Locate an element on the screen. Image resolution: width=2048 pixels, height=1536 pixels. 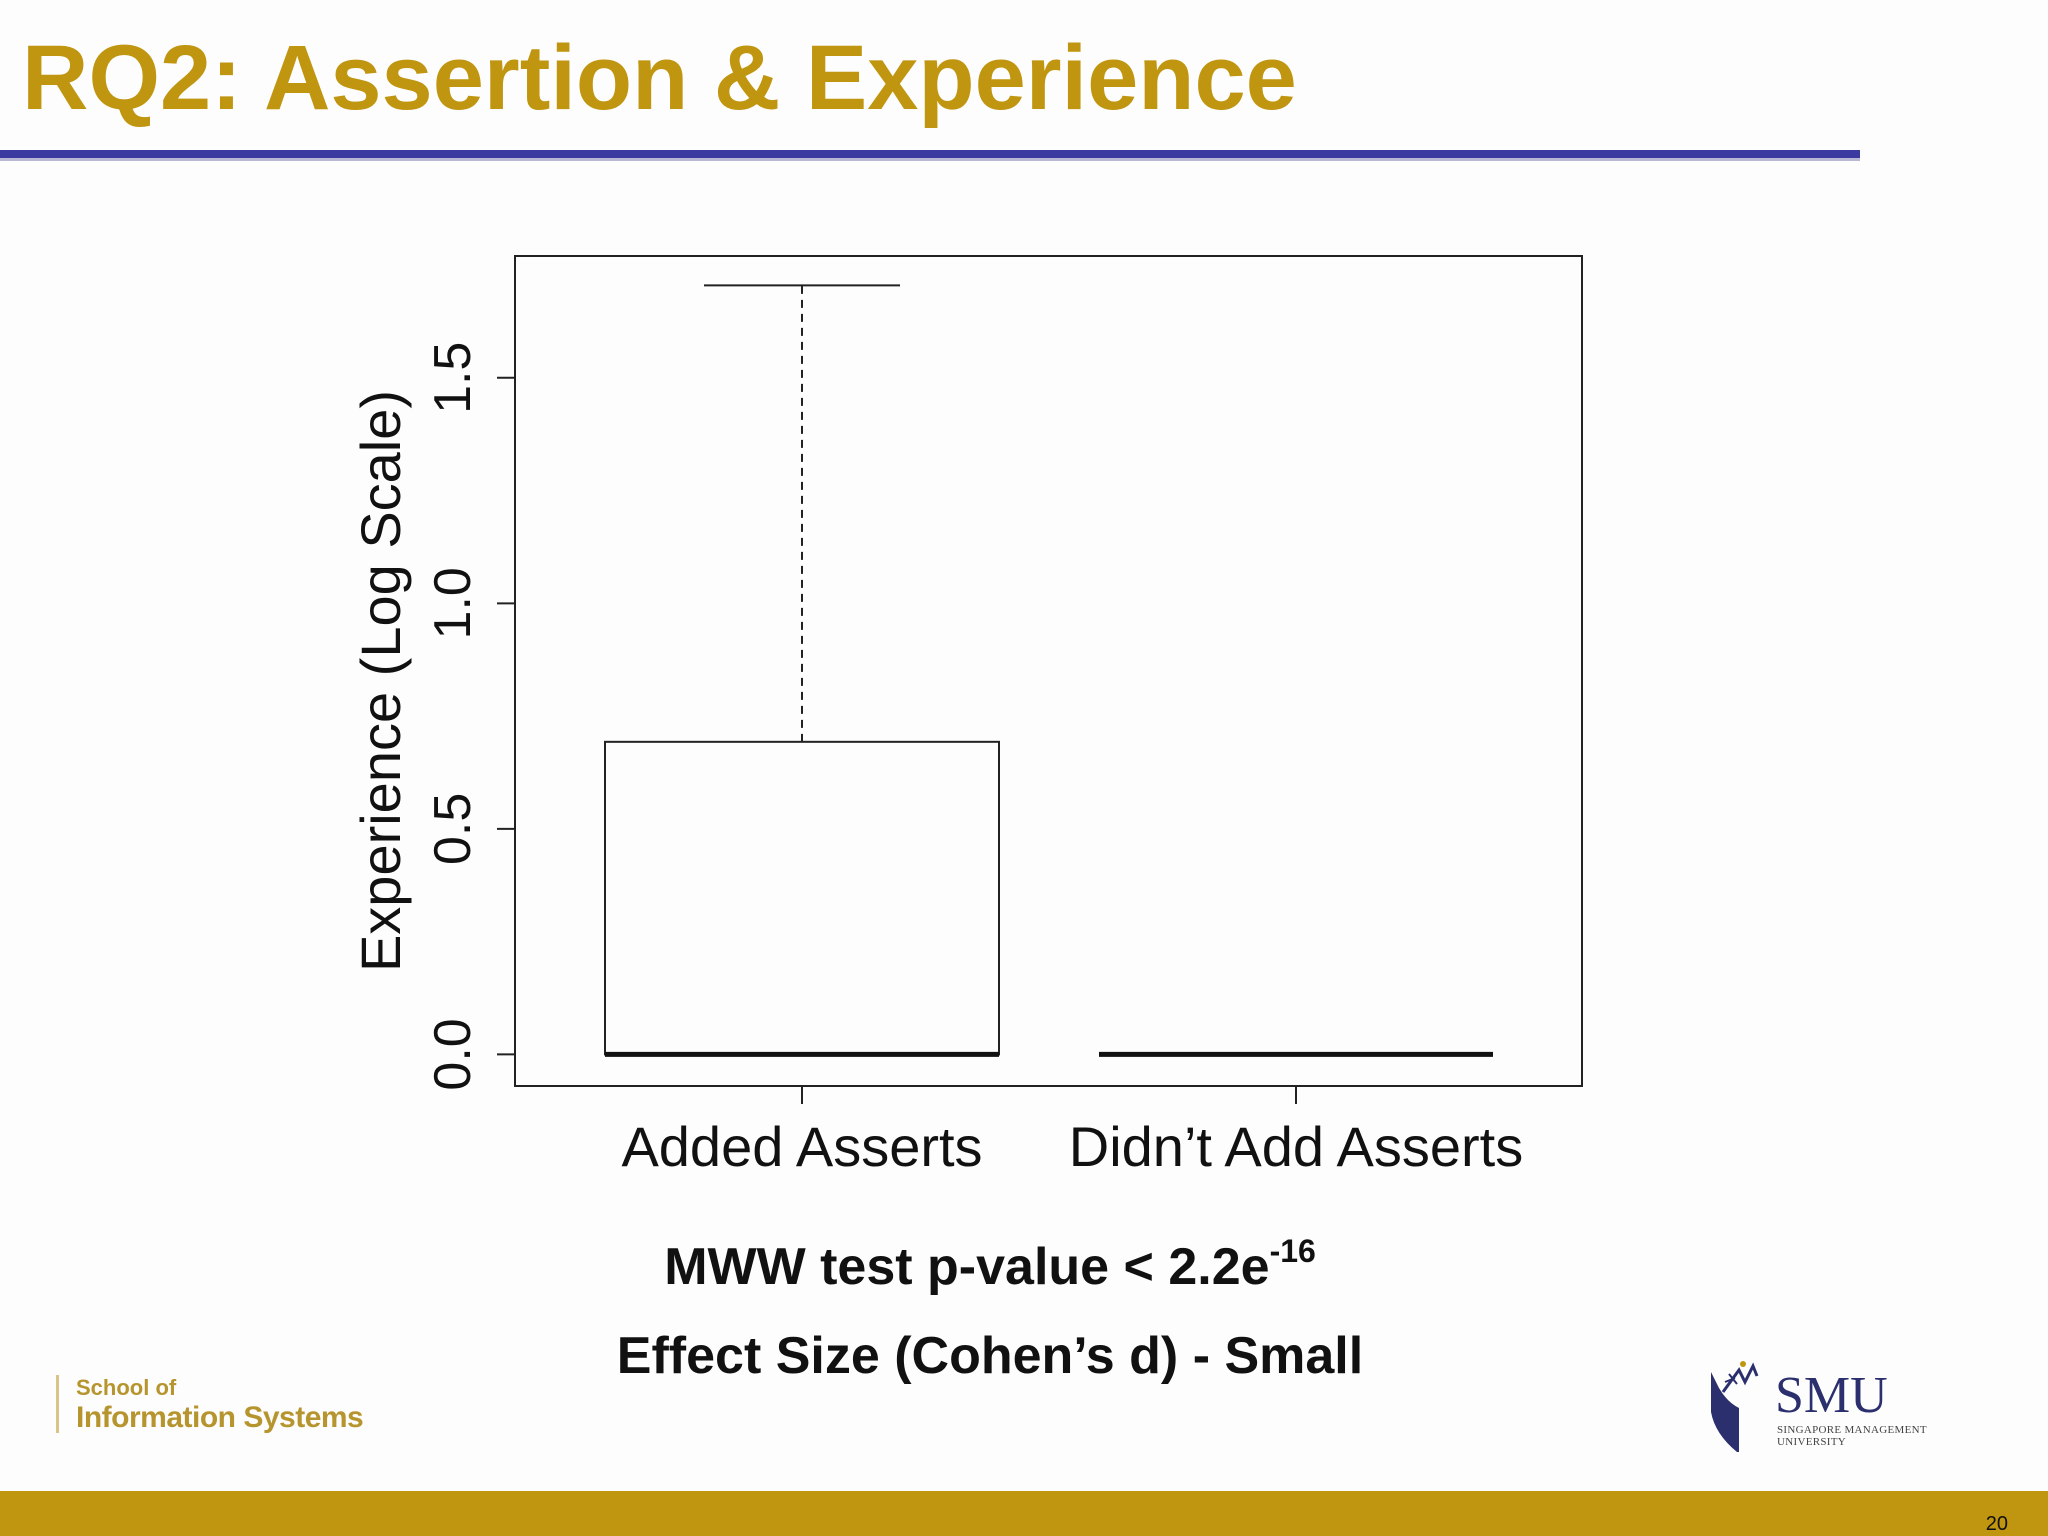
smu-logo-word: SMU is located at coordinates (1831, 1395).